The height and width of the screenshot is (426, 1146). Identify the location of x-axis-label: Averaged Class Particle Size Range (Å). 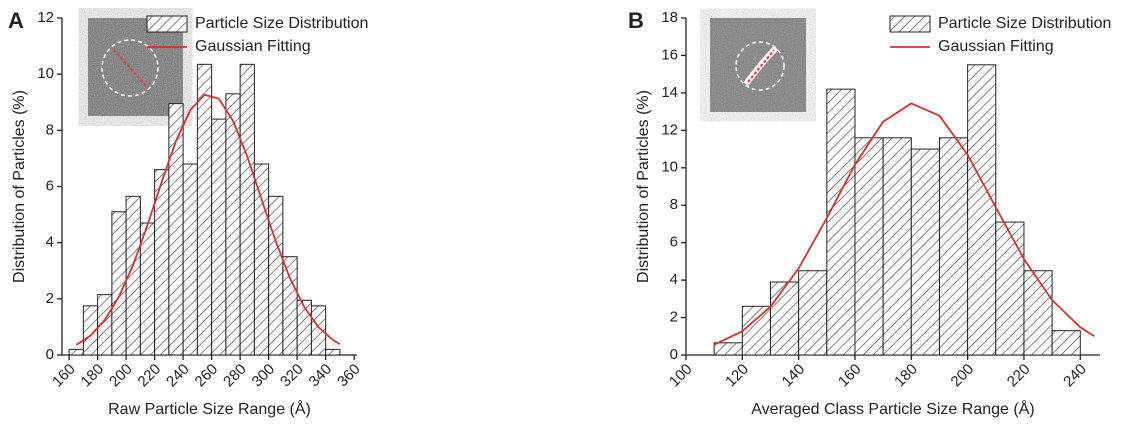
(892, 408).